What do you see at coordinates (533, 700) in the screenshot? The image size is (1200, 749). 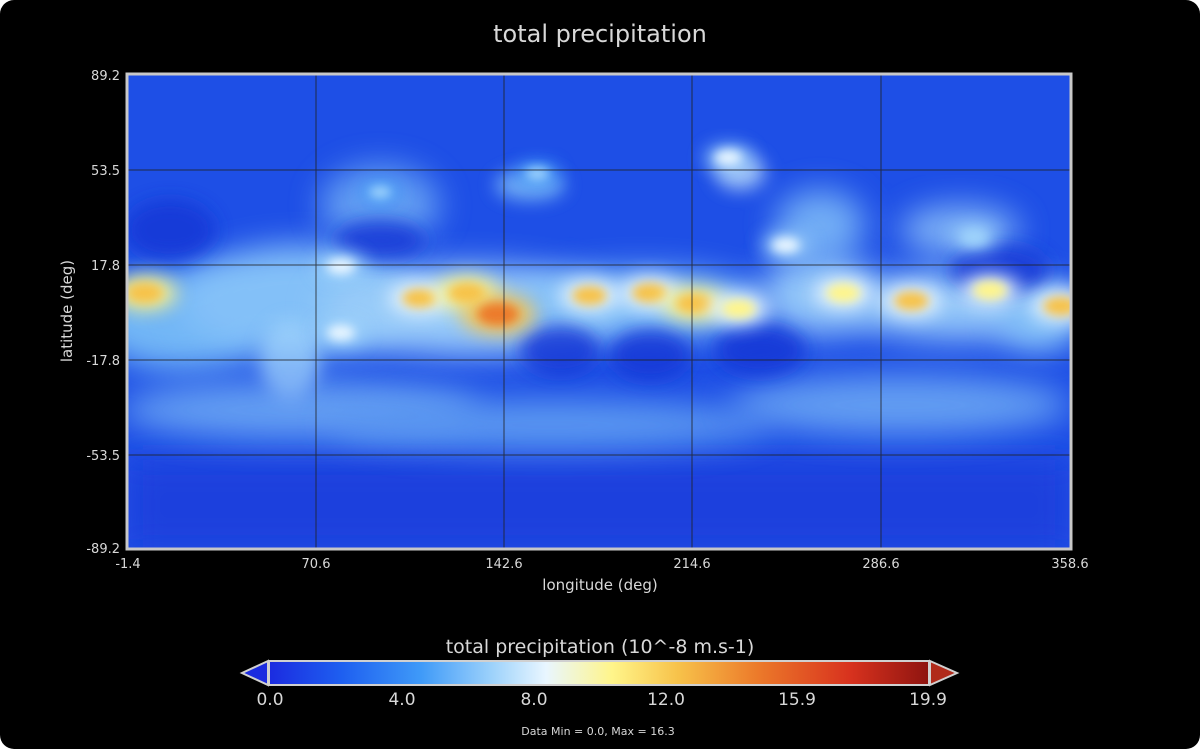 I see `colorbar-tick-label: 8.0` at bounding box center [533, 700].